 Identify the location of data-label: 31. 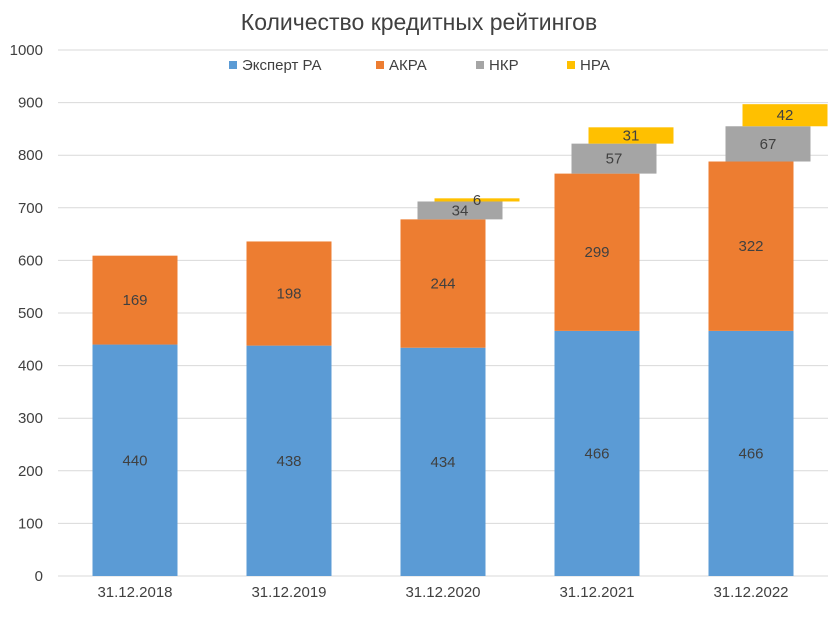
(631, 135).